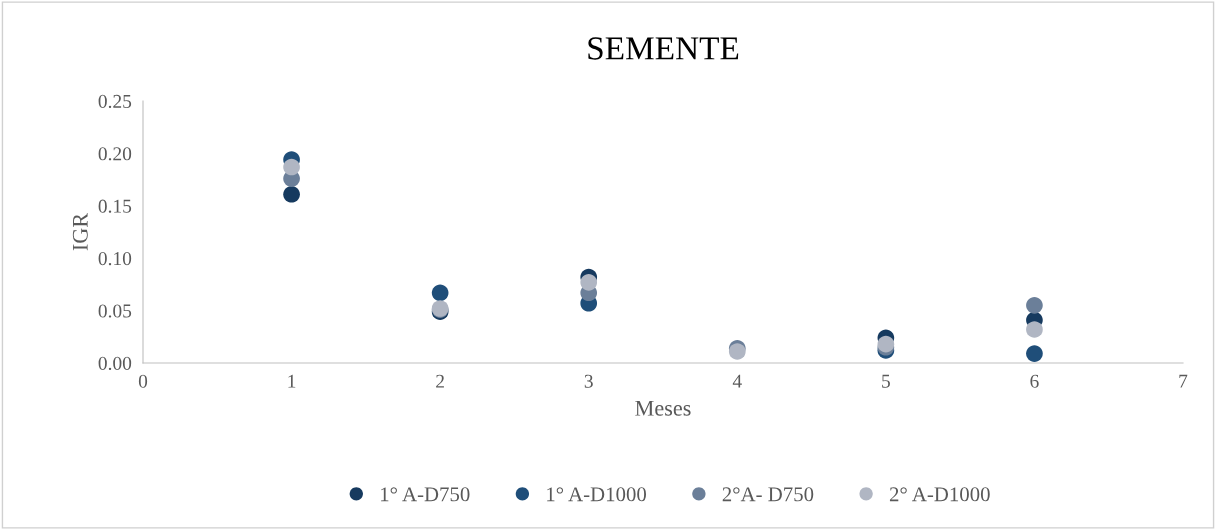  I want to click on y-tick-label: 0.25, so click(115, 101).